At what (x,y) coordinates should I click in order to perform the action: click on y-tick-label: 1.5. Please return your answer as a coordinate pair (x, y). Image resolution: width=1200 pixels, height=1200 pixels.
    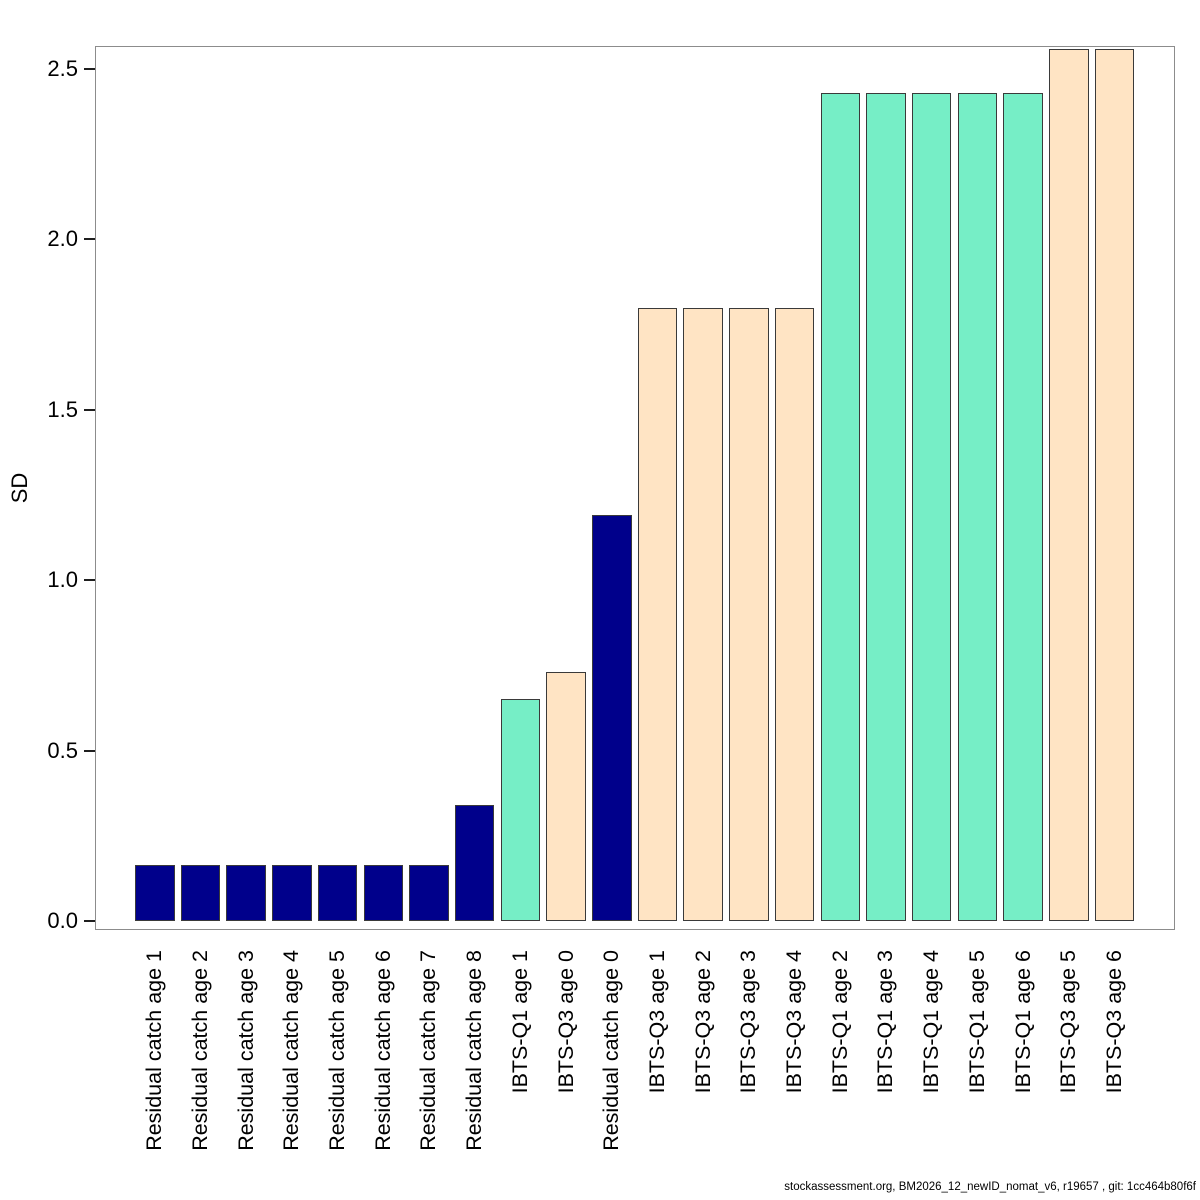
    Looking at the image, I should click on (62, 409).